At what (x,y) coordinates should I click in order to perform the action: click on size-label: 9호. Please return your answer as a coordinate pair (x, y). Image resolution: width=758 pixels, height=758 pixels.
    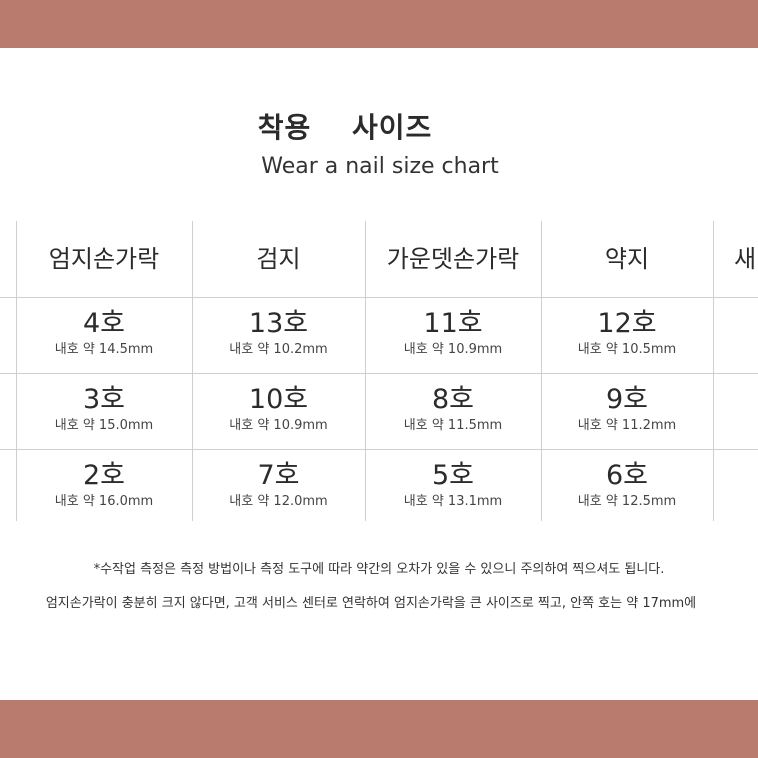
    Looking at the image, I should click on (627, 399).